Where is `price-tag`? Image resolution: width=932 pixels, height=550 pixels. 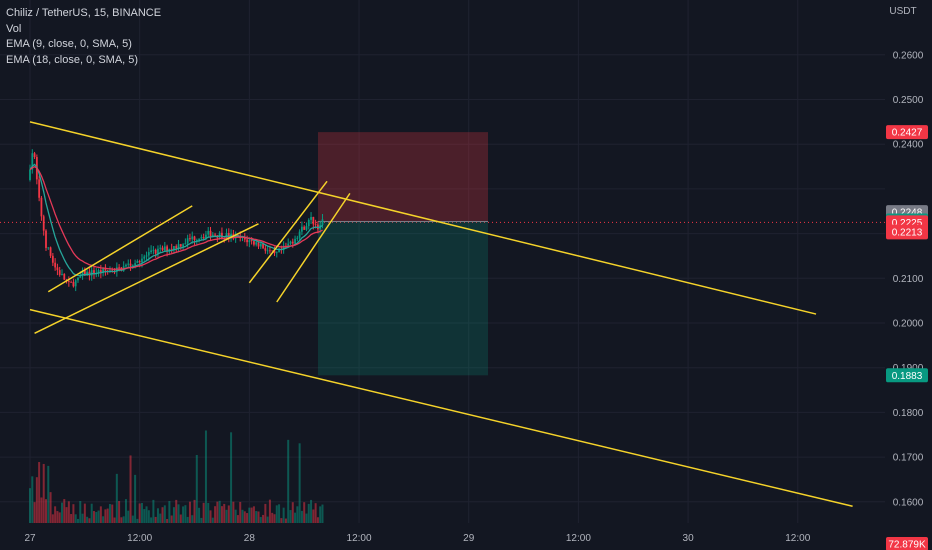
price-tag is located at coordinates (907, 543).